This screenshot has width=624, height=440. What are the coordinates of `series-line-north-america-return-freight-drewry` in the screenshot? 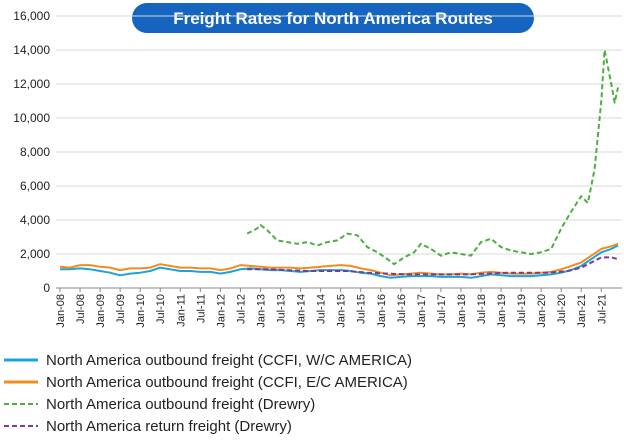 It's located at (433, 266).